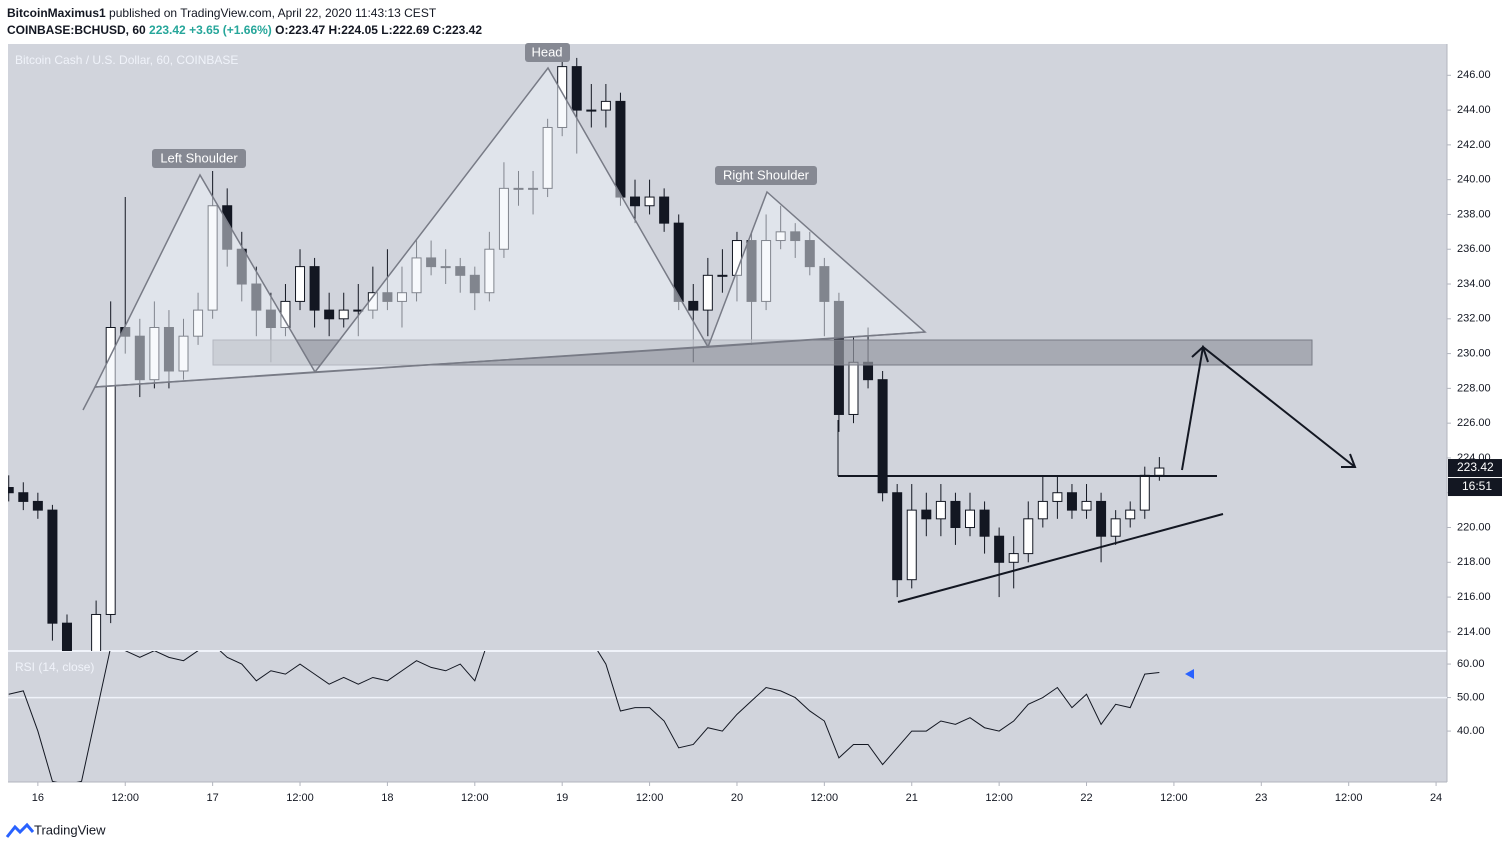 Image resolution: width=1509 pixels, height=849 pixels. I want to click on y-tick-label: 232.00, so click(1474, 319).